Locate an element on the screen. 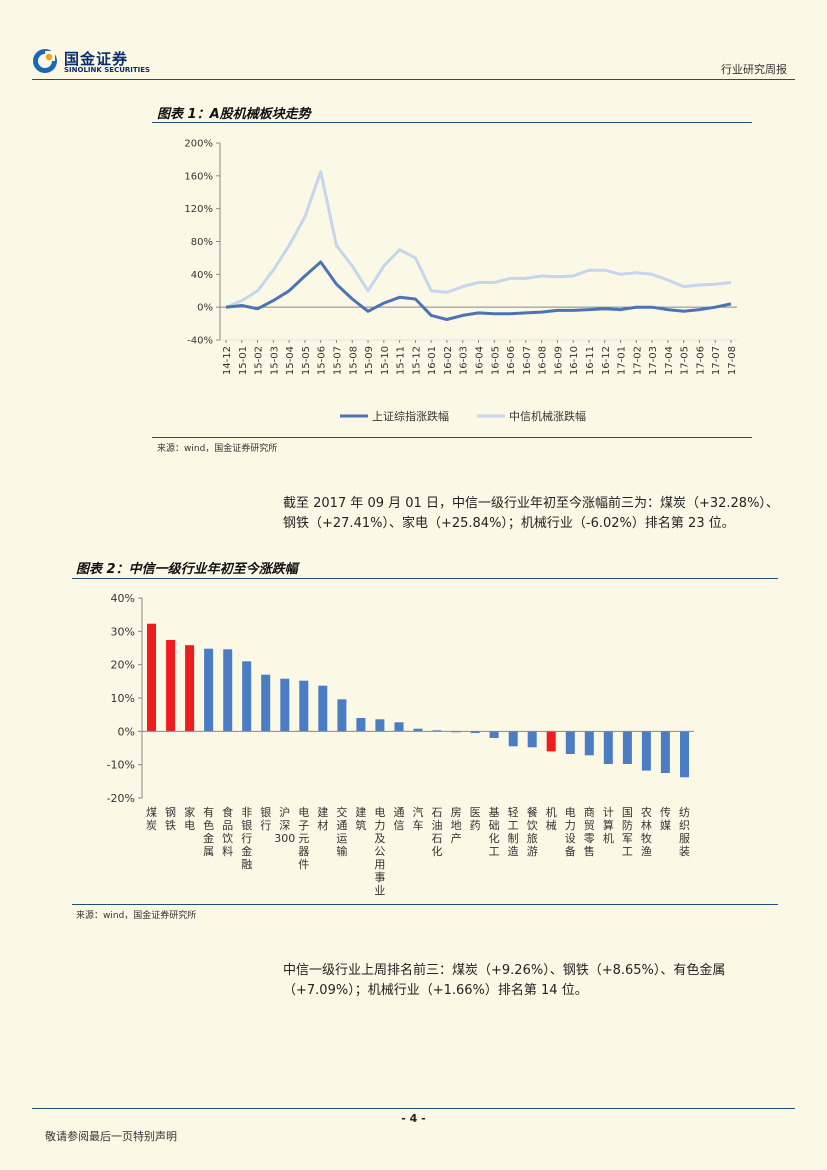  x-tick-label: 15-03 is located at coordinates (274, 360).